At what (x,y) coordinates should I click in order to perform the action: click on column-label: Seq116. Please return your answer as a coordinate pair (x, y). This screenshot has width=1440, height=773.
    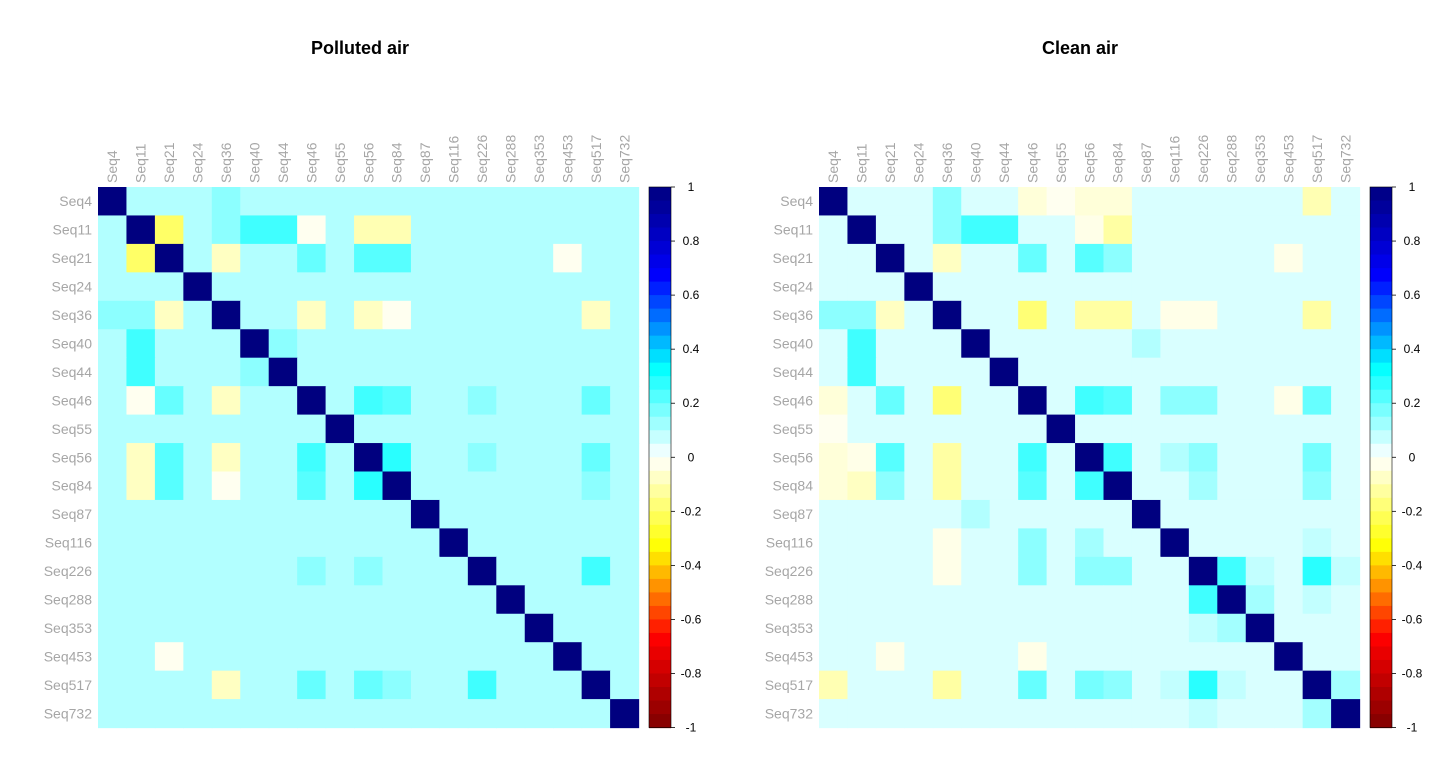
    Looking at the image, I should click on (454, 159).